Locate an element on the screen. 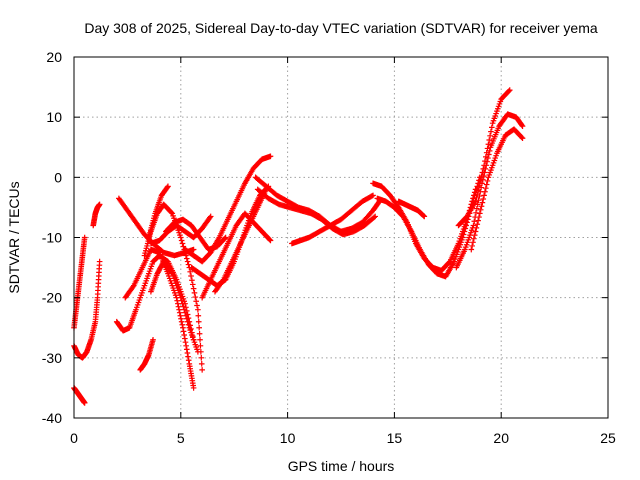  series-arc-t is located at coordinates (332, 219).